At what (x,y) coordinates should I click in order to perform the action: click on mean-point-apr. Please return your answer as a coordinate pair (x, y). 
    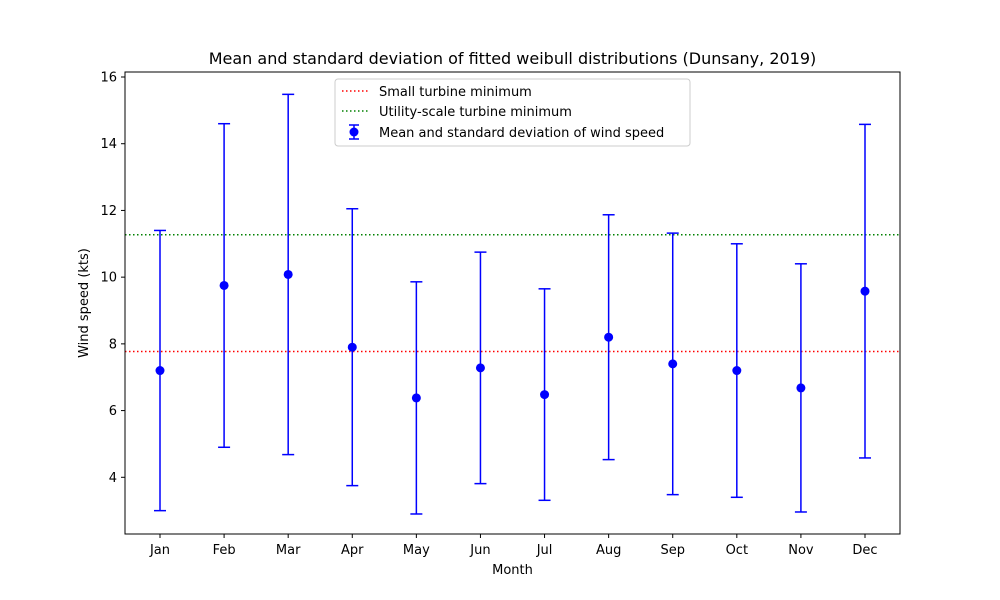
    Looking at the image, I should click on (352, 347).